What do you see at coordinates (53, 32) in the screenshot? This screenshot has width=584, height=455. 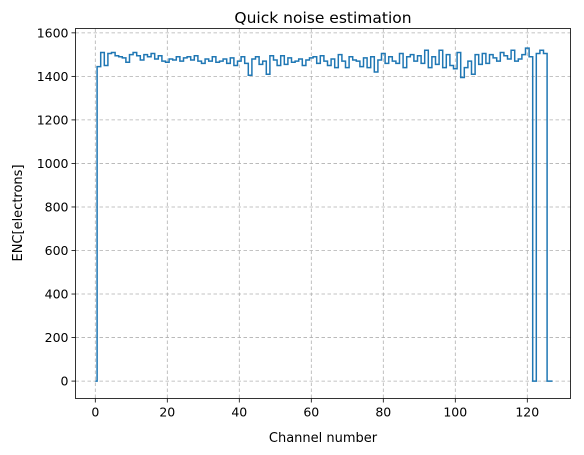 I see `y-tick-label: 1600` at bounding box center [53, 32].